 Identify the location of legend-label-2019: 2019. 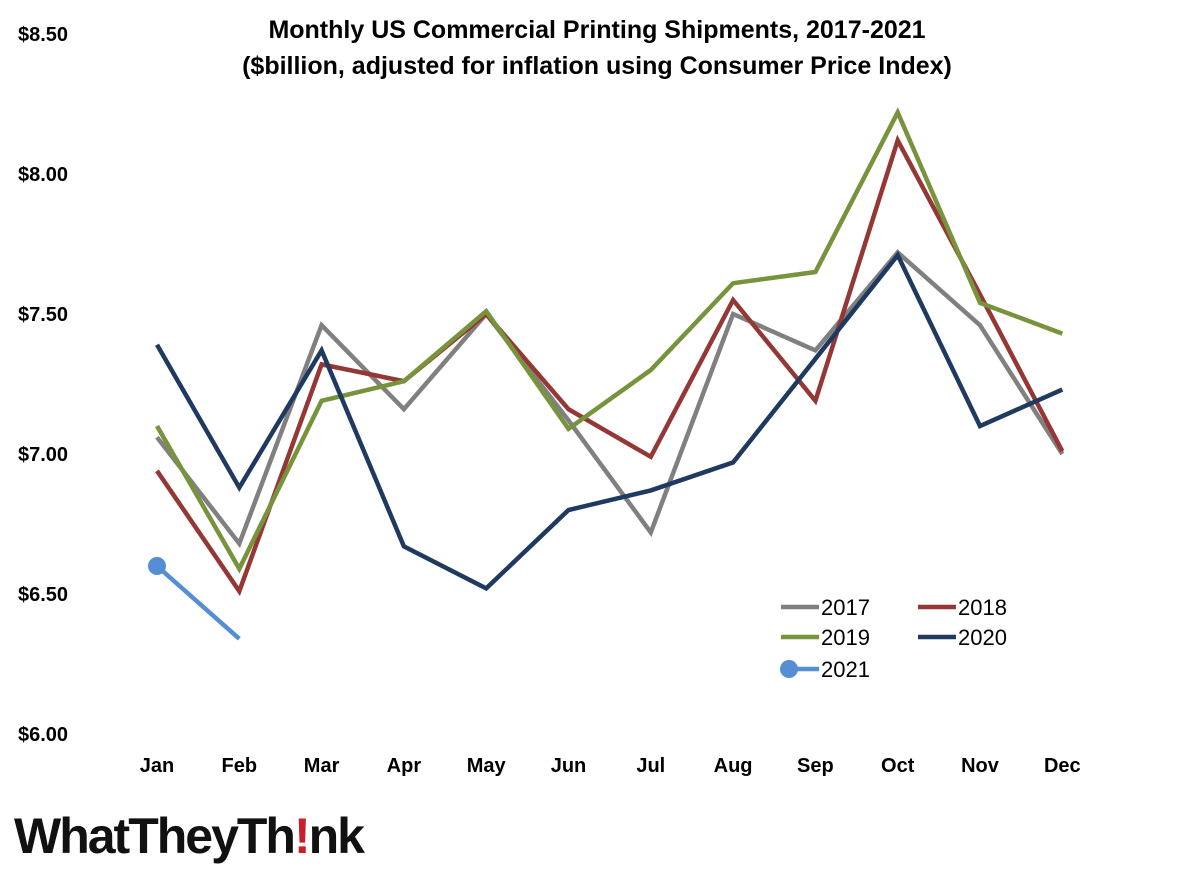
(845, 637).